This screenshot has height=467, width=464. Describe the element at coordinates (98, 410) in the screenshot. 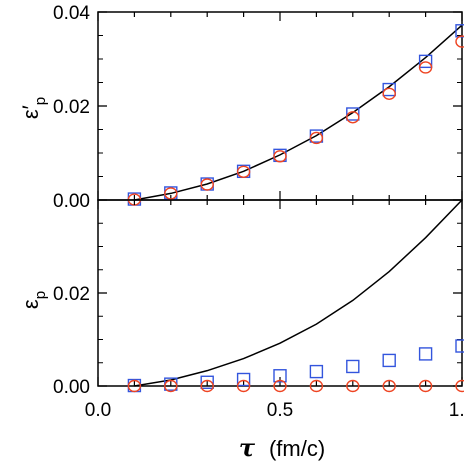

I see `bottom-xtick-label: 0.0` at that location.